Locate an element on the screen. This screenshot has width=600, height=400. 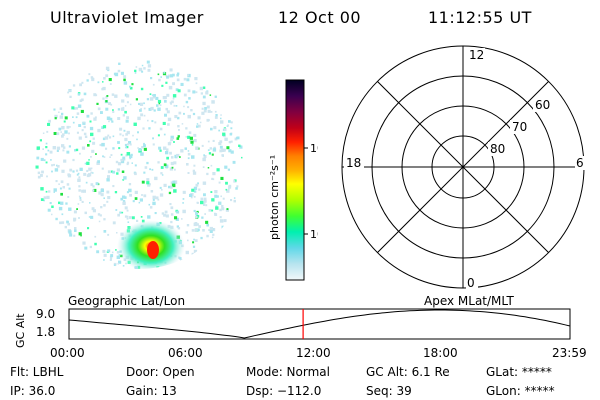
status-dsp: Dsp: −112.0 is located at coordinates (284, 391).